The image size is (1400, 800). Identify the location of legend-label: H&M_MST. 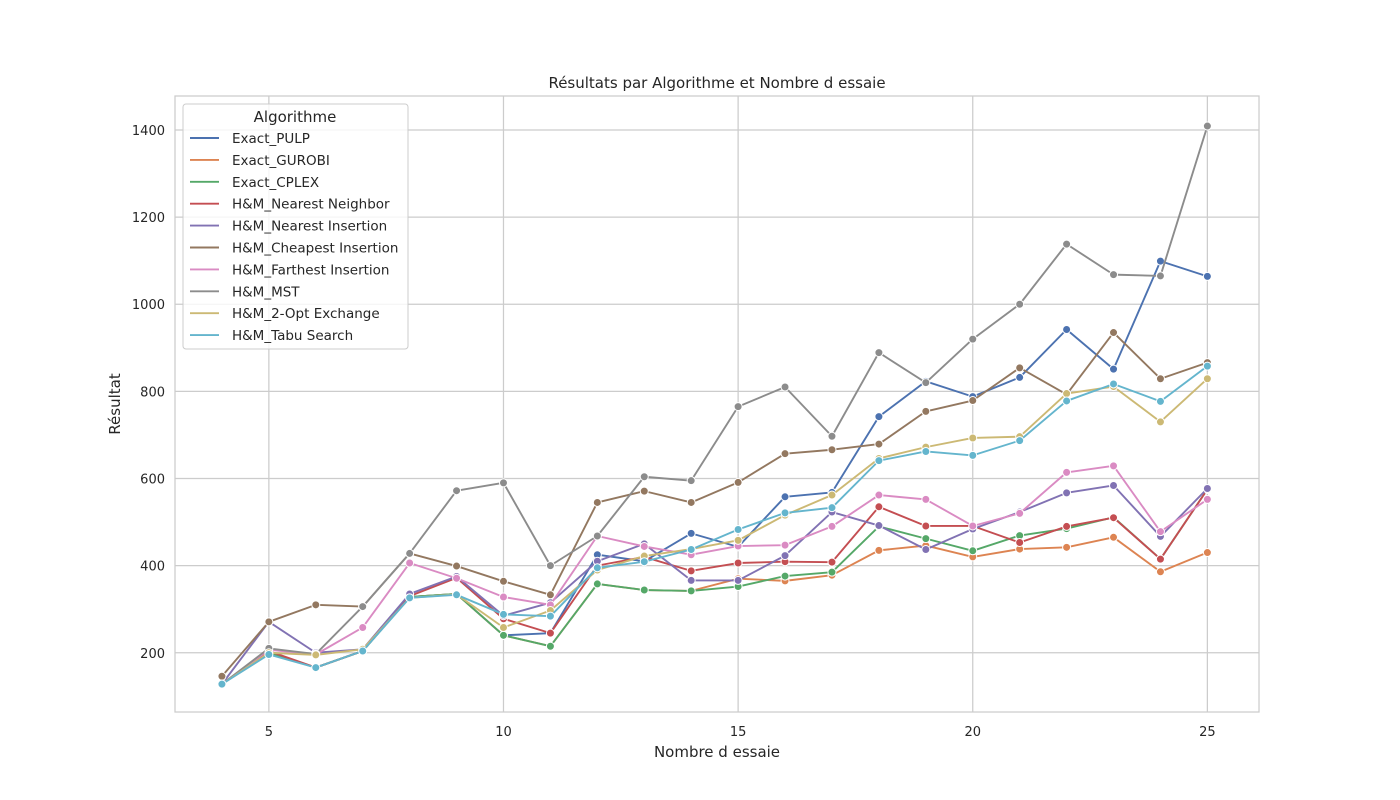
(266, 292).